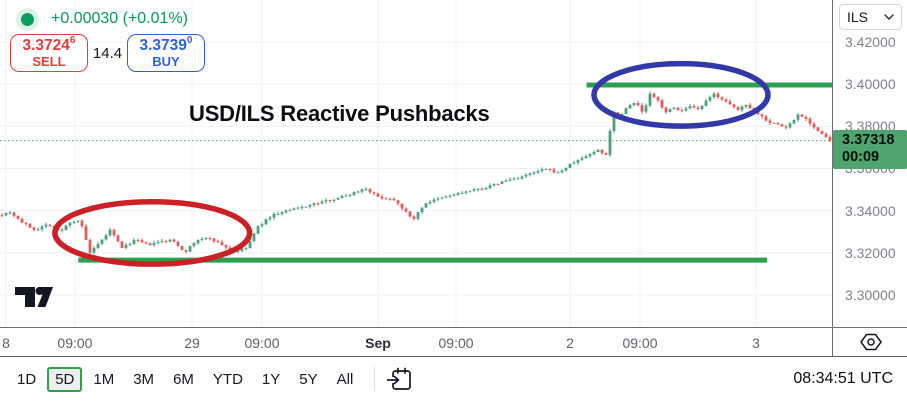 This screenshot has width=907, height=401. Describe the element at coordinates (308, 379) in the screenshot. I see `range-button-5y: 5Y` at that location.